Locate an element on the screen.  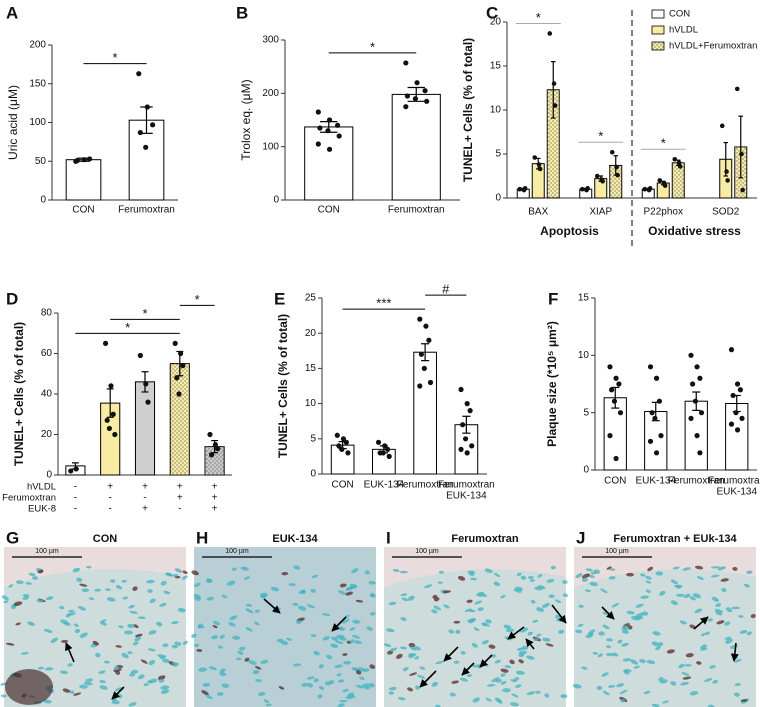
y-axis-label: Trolox eq. (μM) is located at coordinates (246, 119).